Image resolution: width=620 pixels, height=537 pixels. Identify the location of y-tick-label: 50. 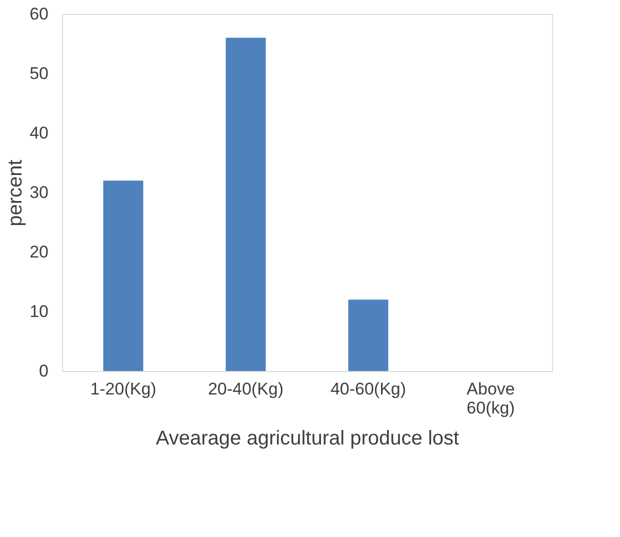
(39, 73).